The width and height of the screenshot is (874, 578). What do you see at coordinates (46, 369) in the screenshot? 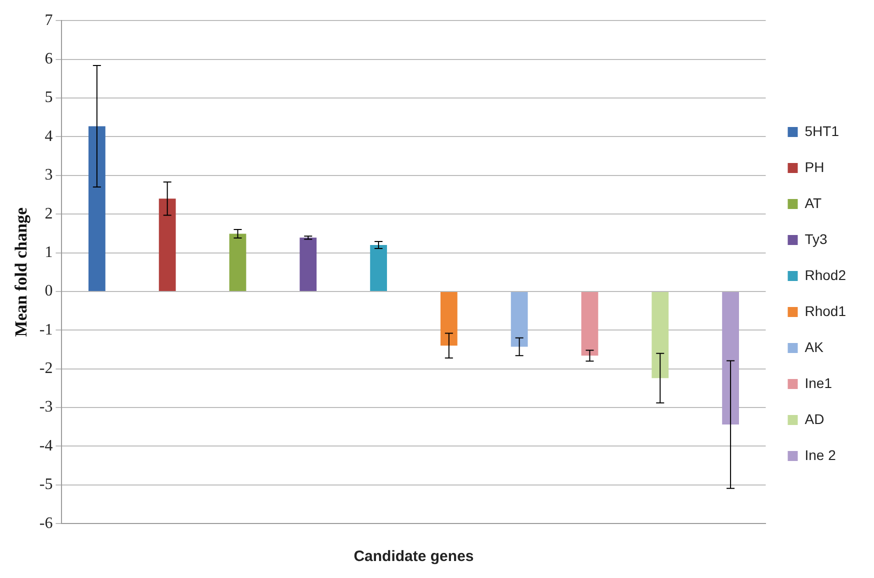
I see `y-tick-label: -2` at bounding box center [46, 369].